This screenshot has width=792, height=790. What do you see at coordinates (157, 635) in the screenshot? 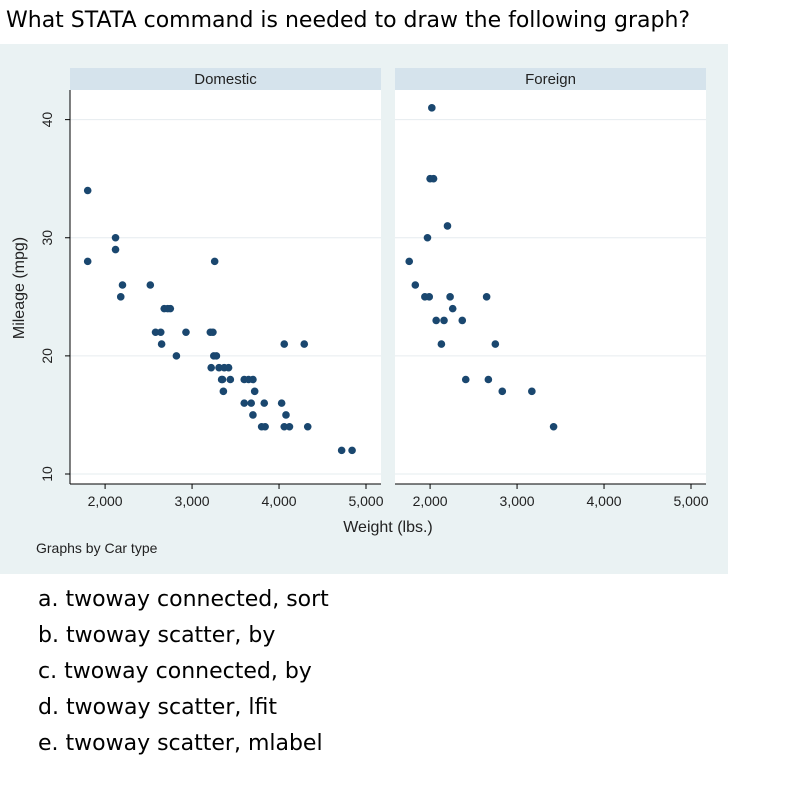
I see `answer-option-b: b. twoway scatter, by` at bounding box center [157, 635].